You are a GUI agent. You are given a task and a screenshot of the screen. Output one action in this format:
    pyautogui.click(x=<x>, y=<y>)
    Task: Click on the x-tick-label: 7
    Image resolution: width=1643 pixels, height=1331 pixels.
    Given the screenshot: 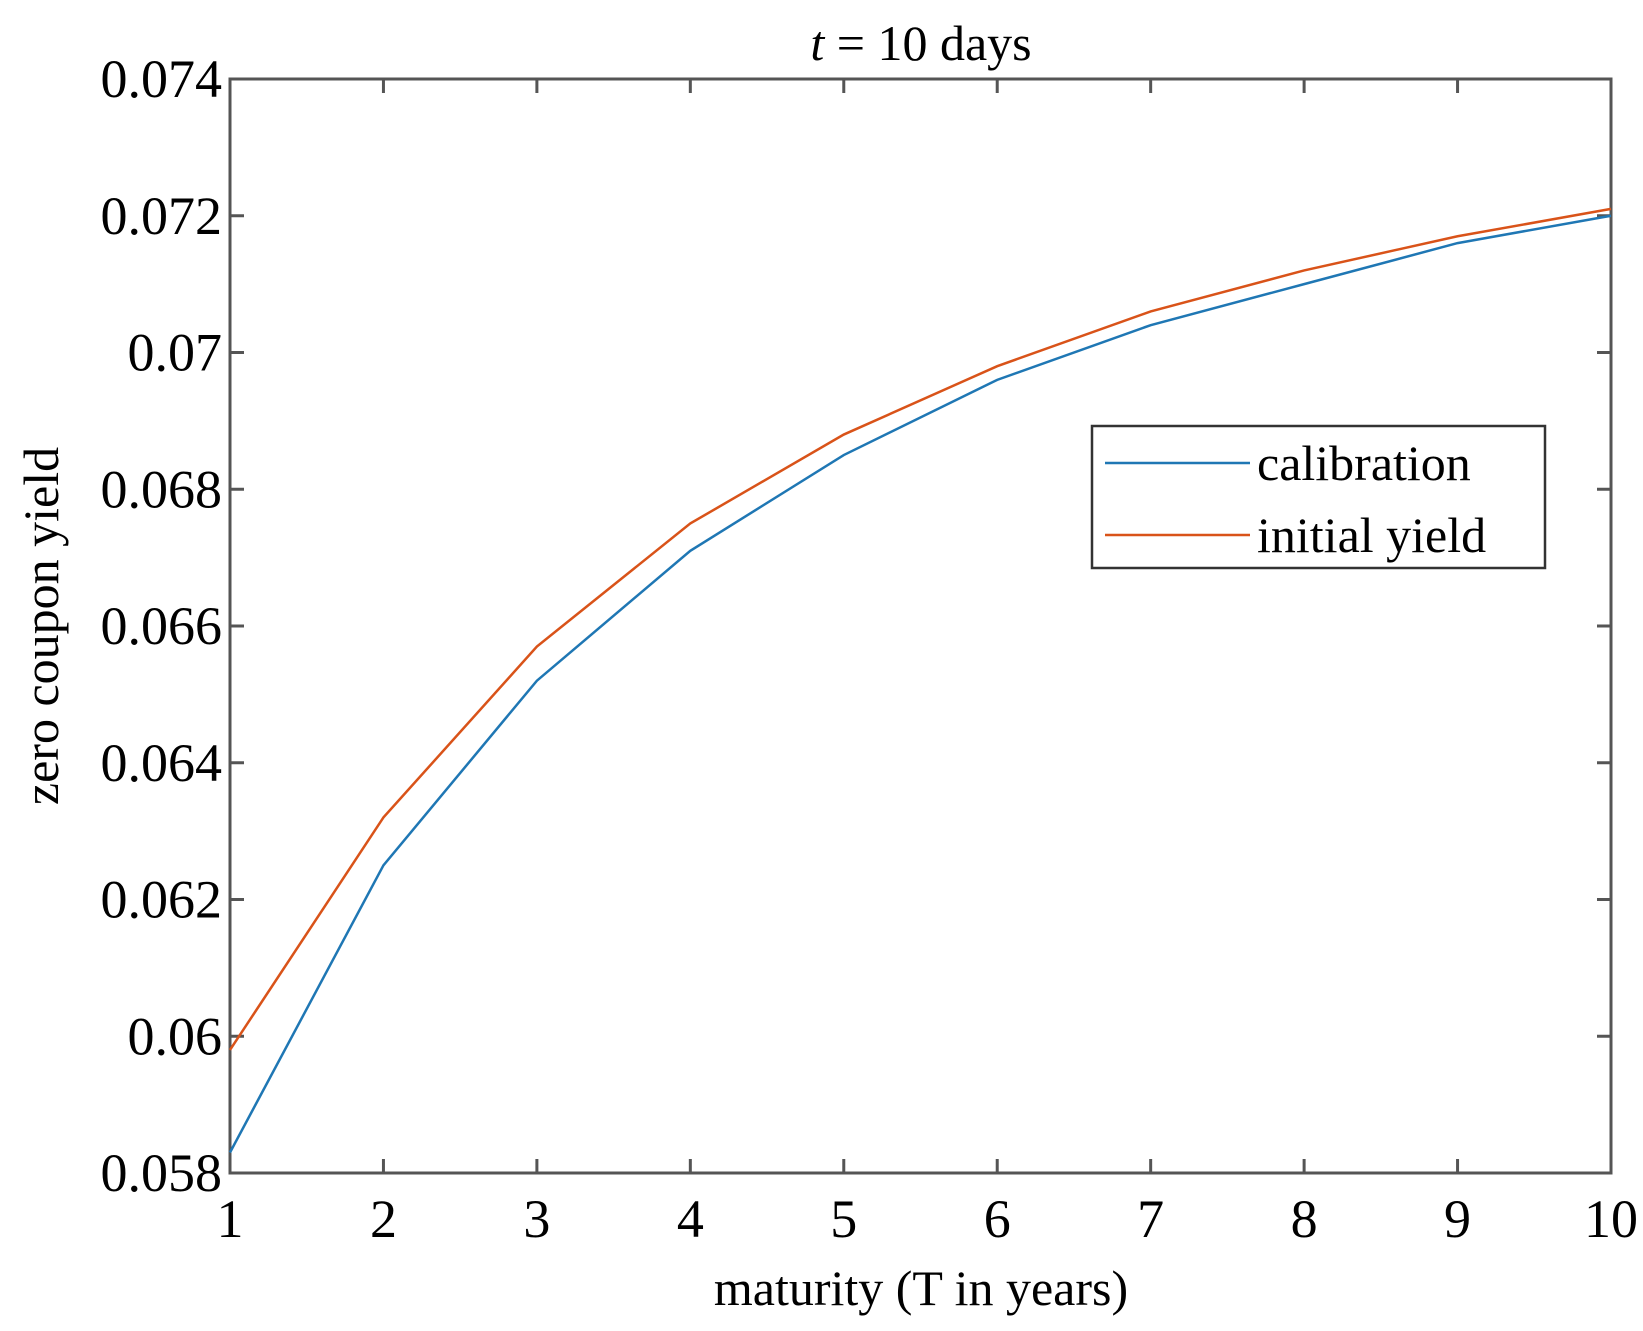 What is the action you would take?
    pyautogui.click(x=1150, y=1219)
    